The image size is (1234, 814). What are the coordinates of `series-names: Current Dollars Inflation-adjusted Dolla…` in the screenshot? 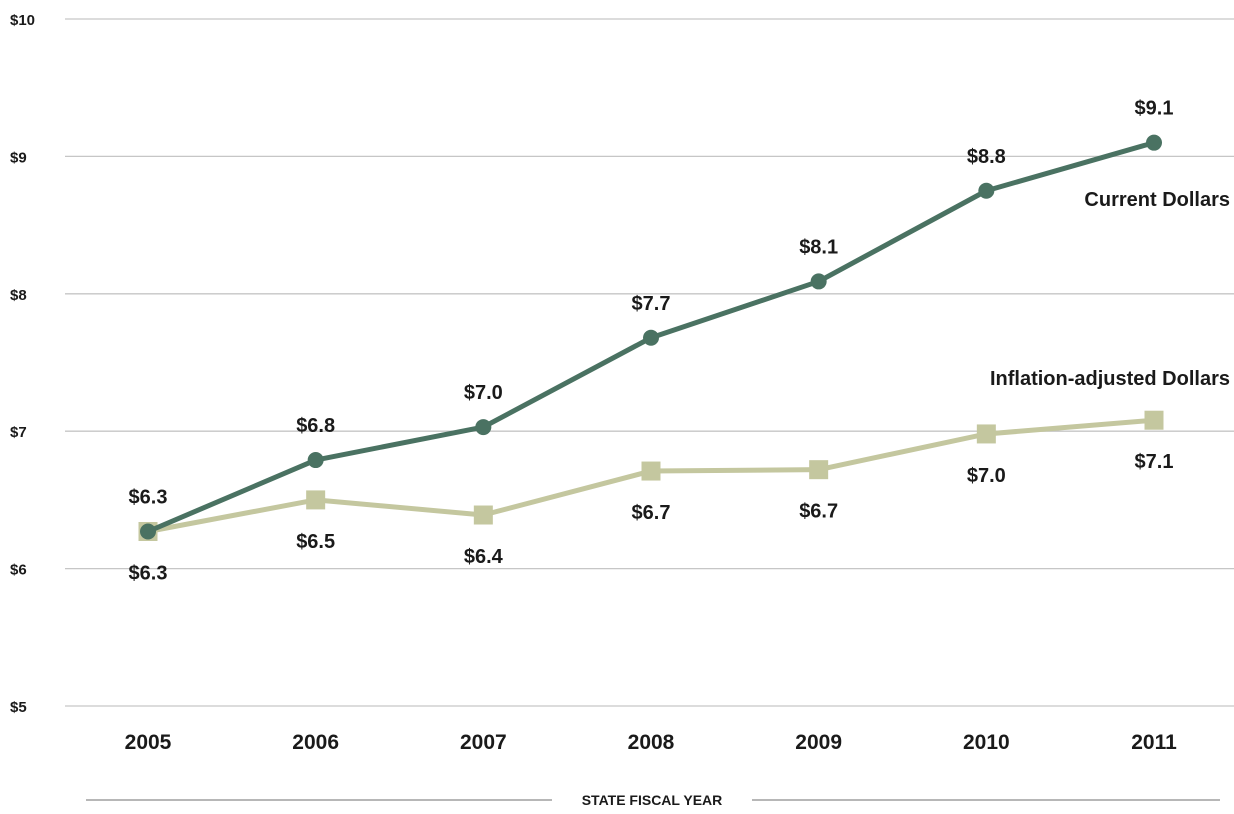 It's located at (1110, 289).